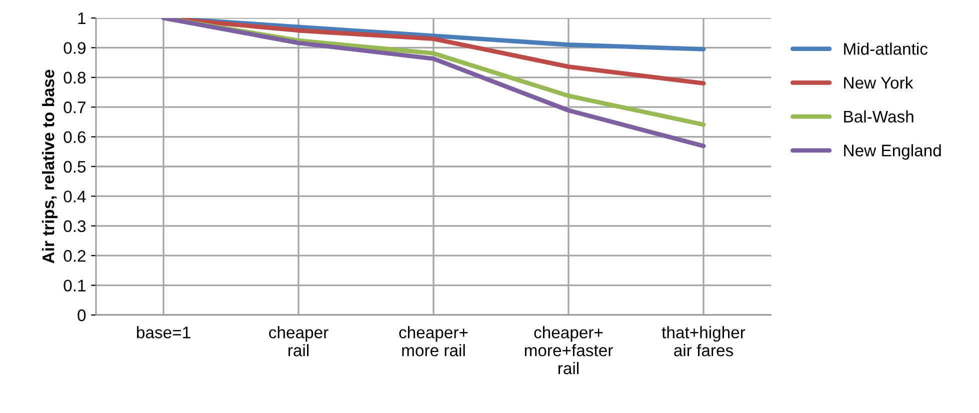  I want to click on y-tick-label: 0.9, so click(75, 48).